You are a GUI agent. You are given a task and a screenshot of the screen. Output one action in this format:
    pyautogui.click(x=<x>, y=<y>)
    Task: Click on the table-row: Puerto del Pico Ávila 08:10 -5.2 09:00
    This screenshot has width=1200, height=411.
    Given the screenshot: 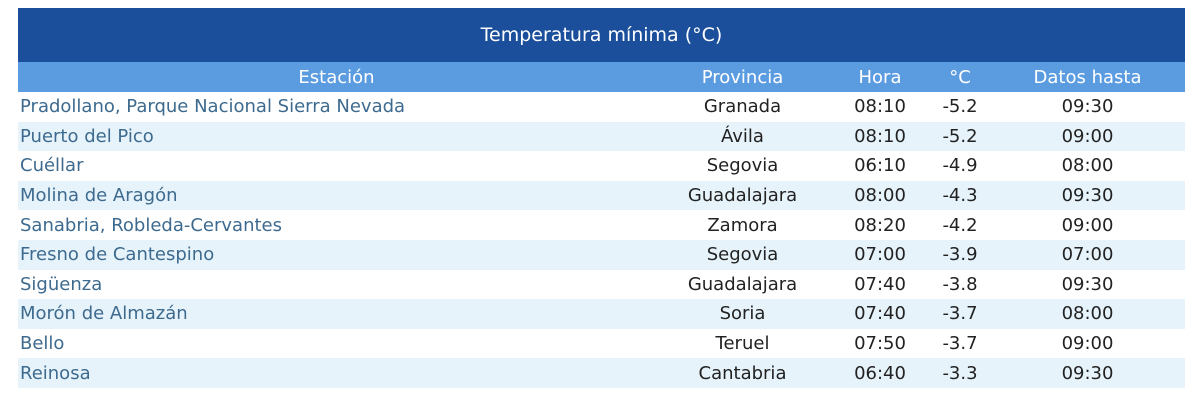 What is the action you would take?
    pyautogui.click(x=602, y=136)
    